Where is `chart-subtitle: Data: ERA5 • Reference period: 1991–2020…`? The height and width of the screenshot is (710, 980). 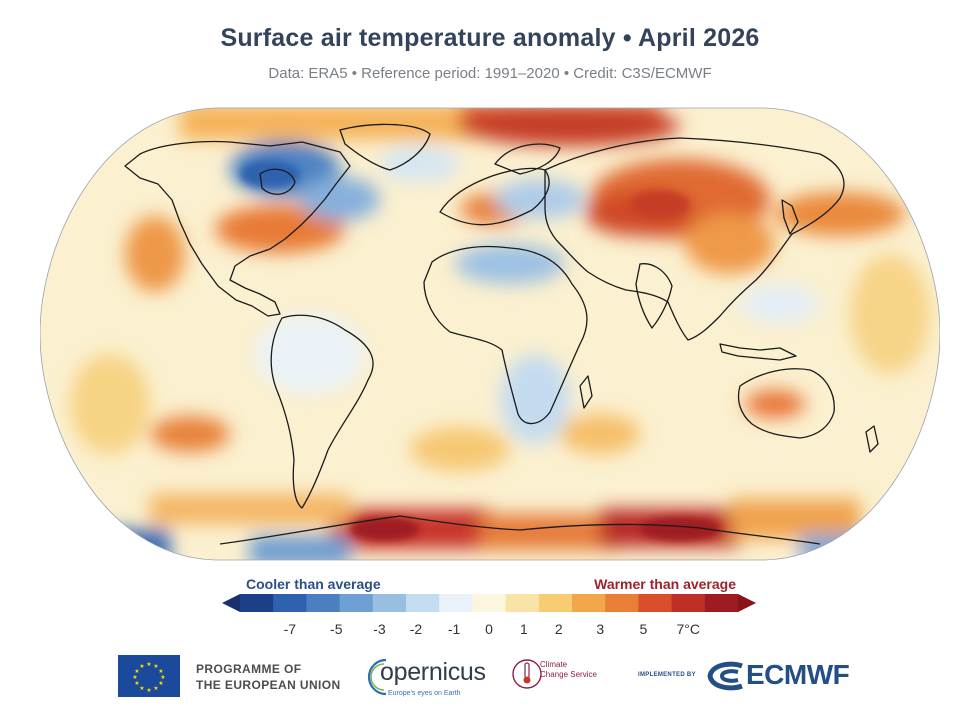
chart-subtitle: Data: ERA5 • Reference period: 1991–2020… is located at coordinates (490, 73).